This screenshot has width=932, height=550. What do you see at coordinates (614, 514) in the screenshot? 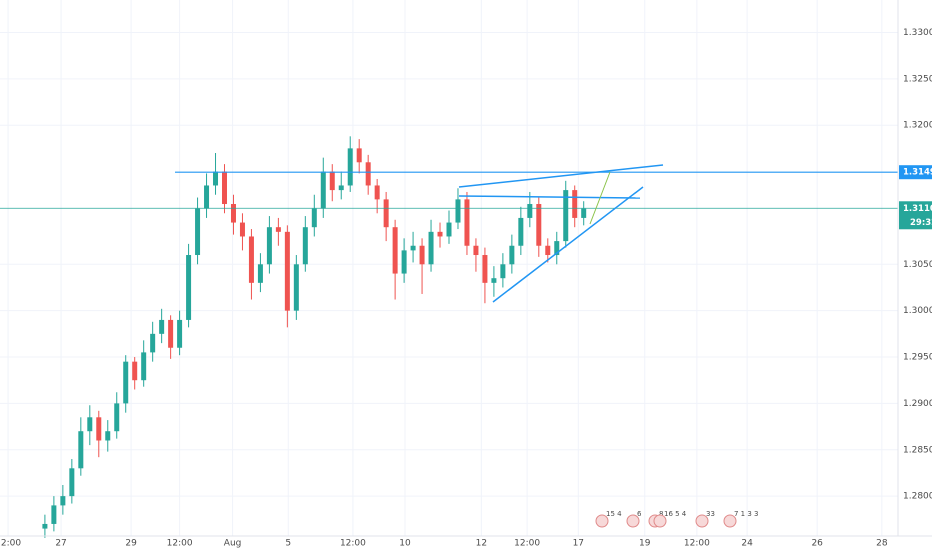
I see `event-label: 15 4` at bounding box center [614, 514].